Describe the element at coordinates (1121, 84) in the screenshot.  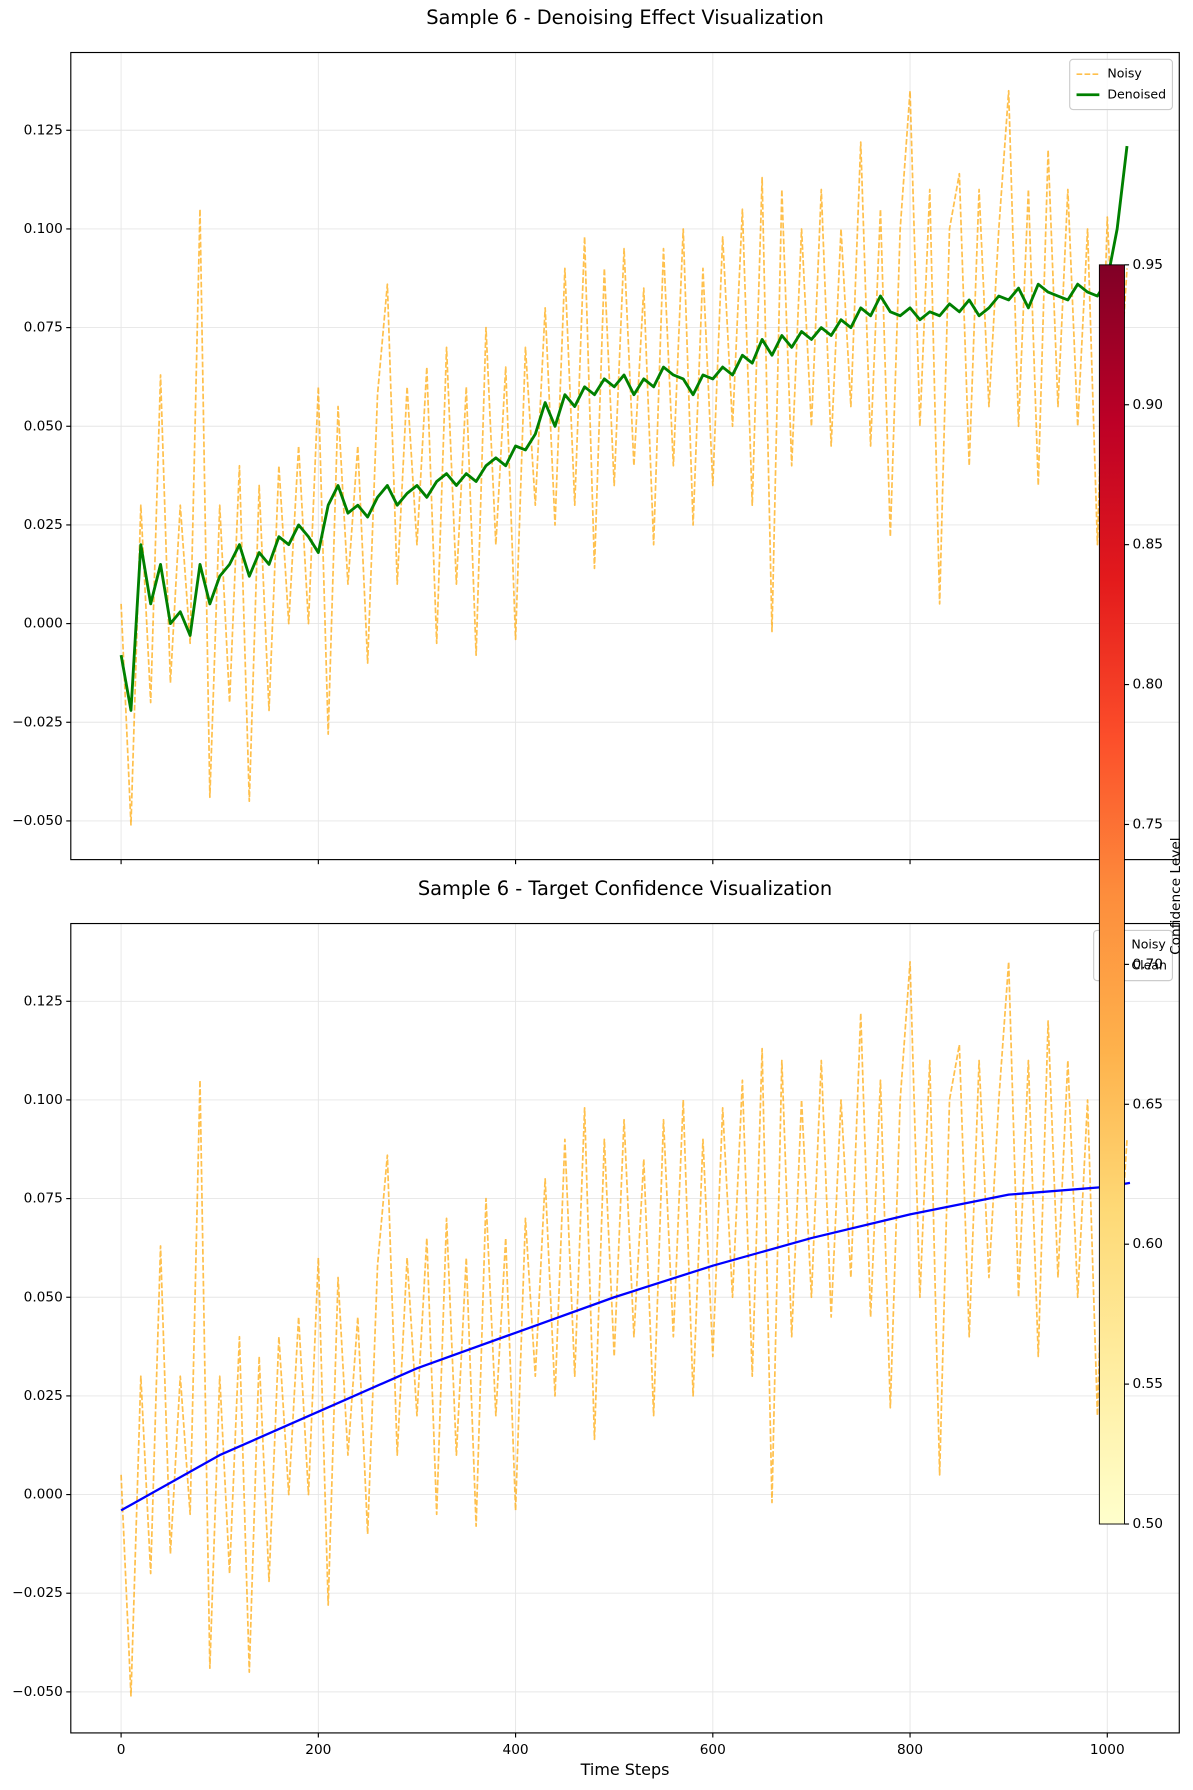
I see `legend-box` at that location.